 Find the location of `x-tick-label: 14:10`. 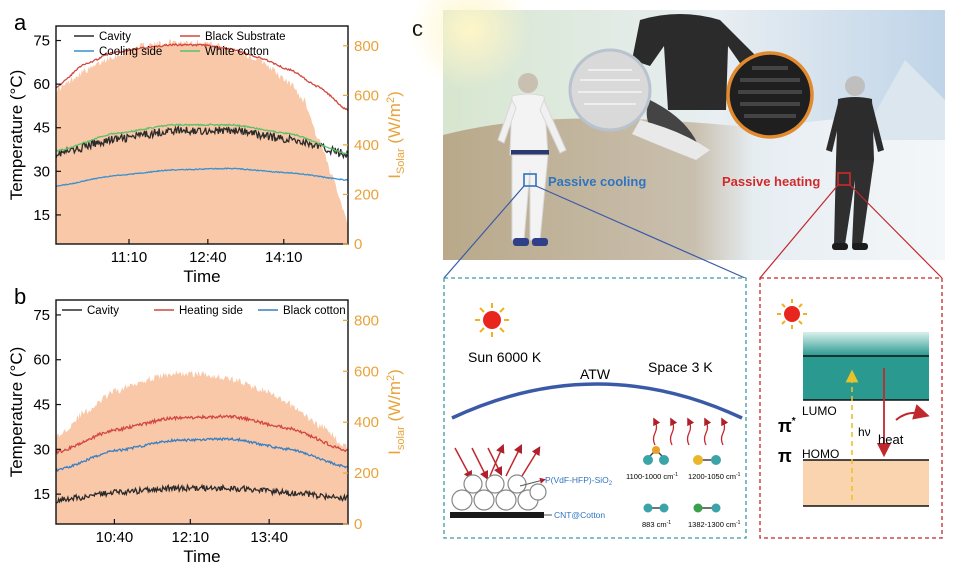

x-tick-label: 14:10 is located at coordinates (284, 257).